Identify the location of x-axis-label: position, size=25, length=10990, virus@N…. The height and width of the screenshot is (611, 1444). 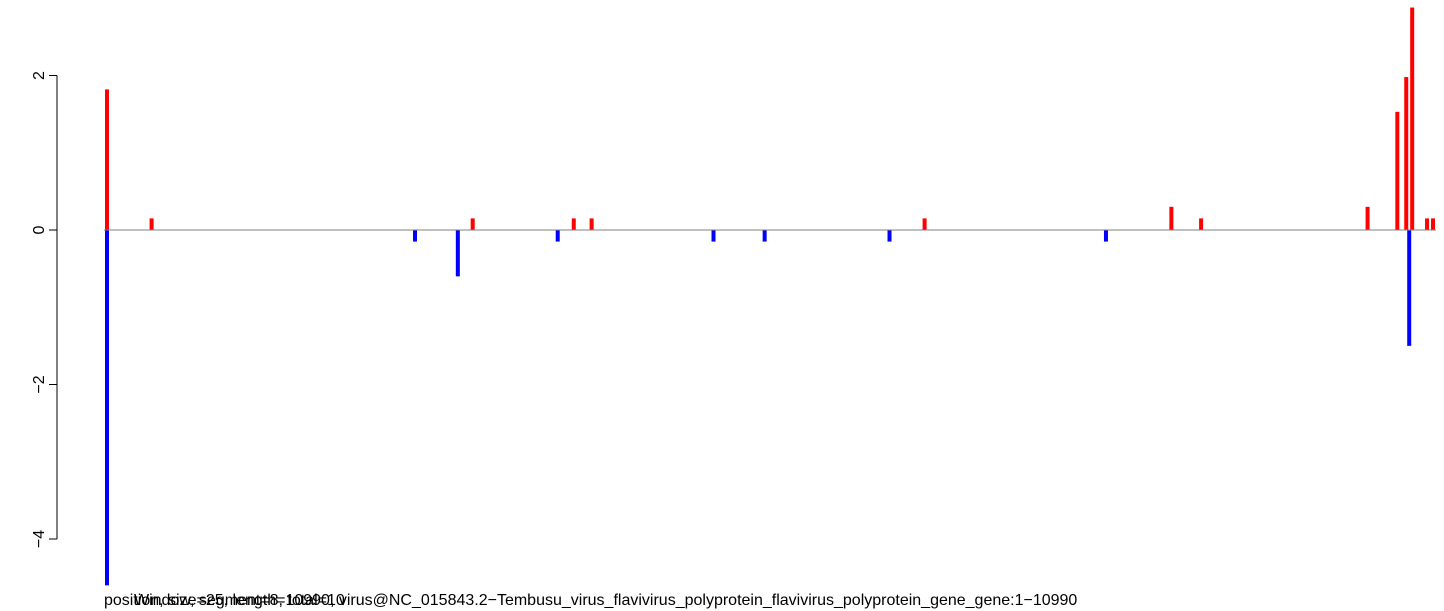
(590, 600).